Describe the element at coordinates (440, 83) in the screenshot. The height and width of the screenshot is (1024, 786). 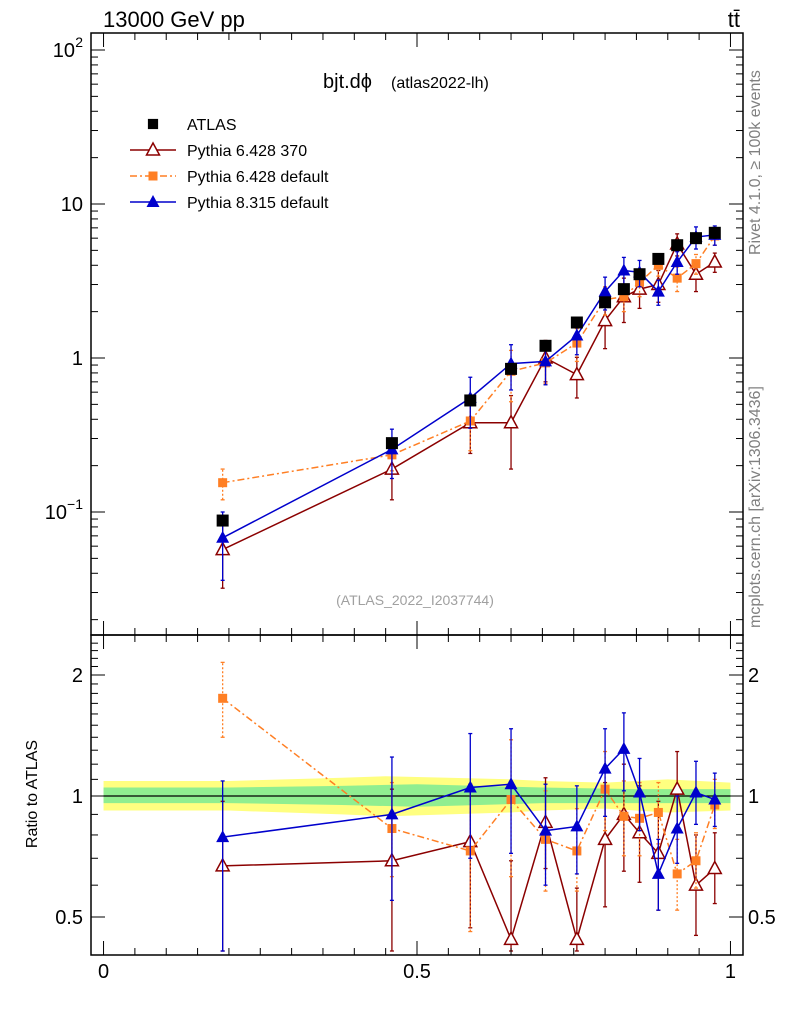
I see `plot-subtitle: (atlas2022-lh)` at that location.